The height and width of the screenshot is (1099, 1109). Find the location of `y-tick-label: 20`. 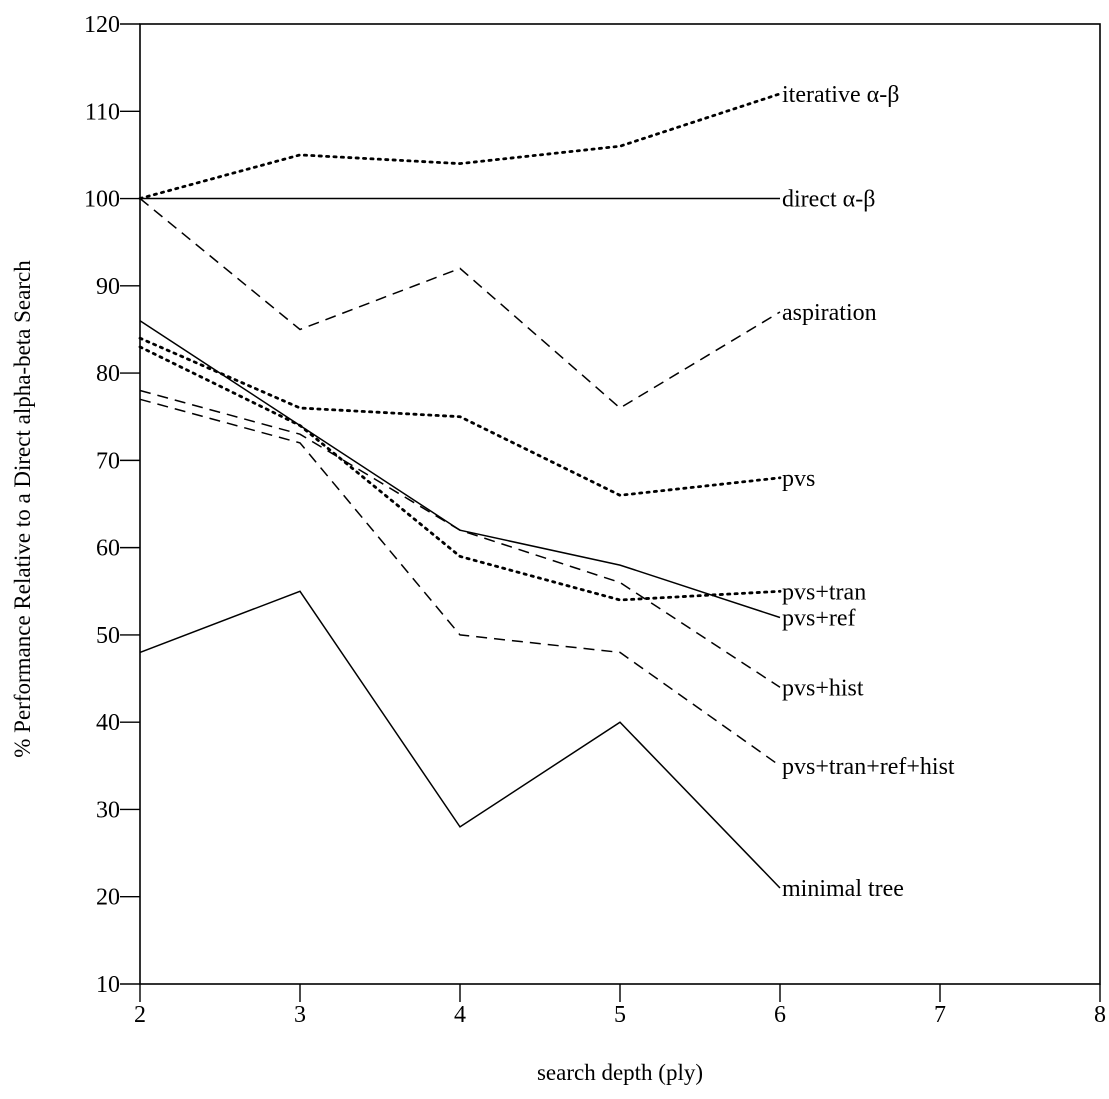

y-tick-label: 20 is located at coordinates (108, 898).